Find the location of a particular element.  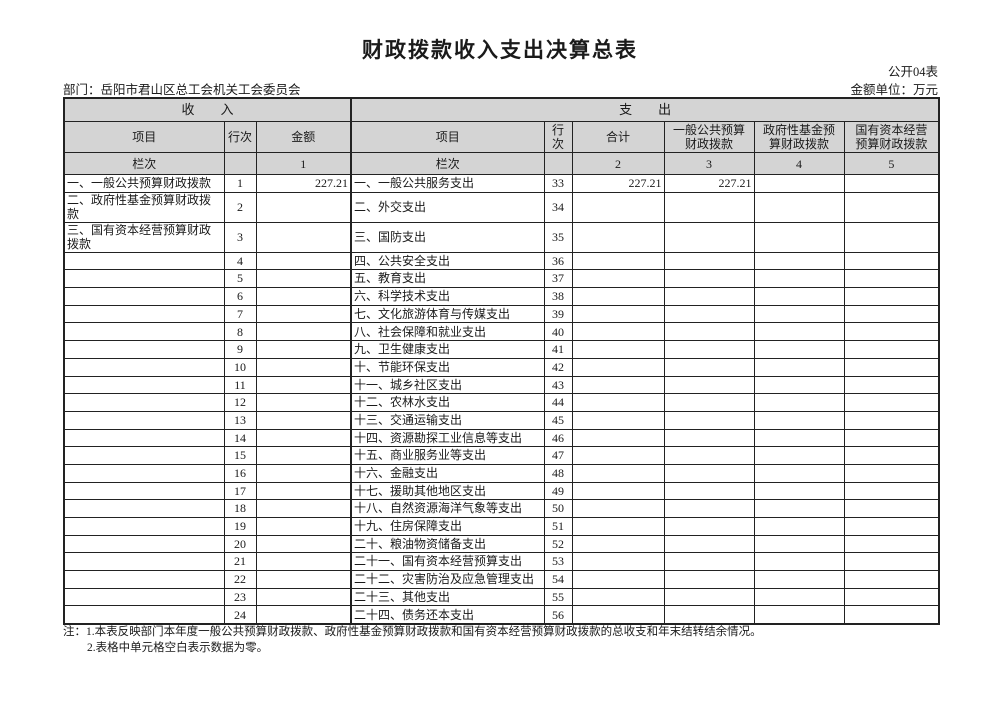

income-line-cell: 24 is located at coordinates (240, 615).